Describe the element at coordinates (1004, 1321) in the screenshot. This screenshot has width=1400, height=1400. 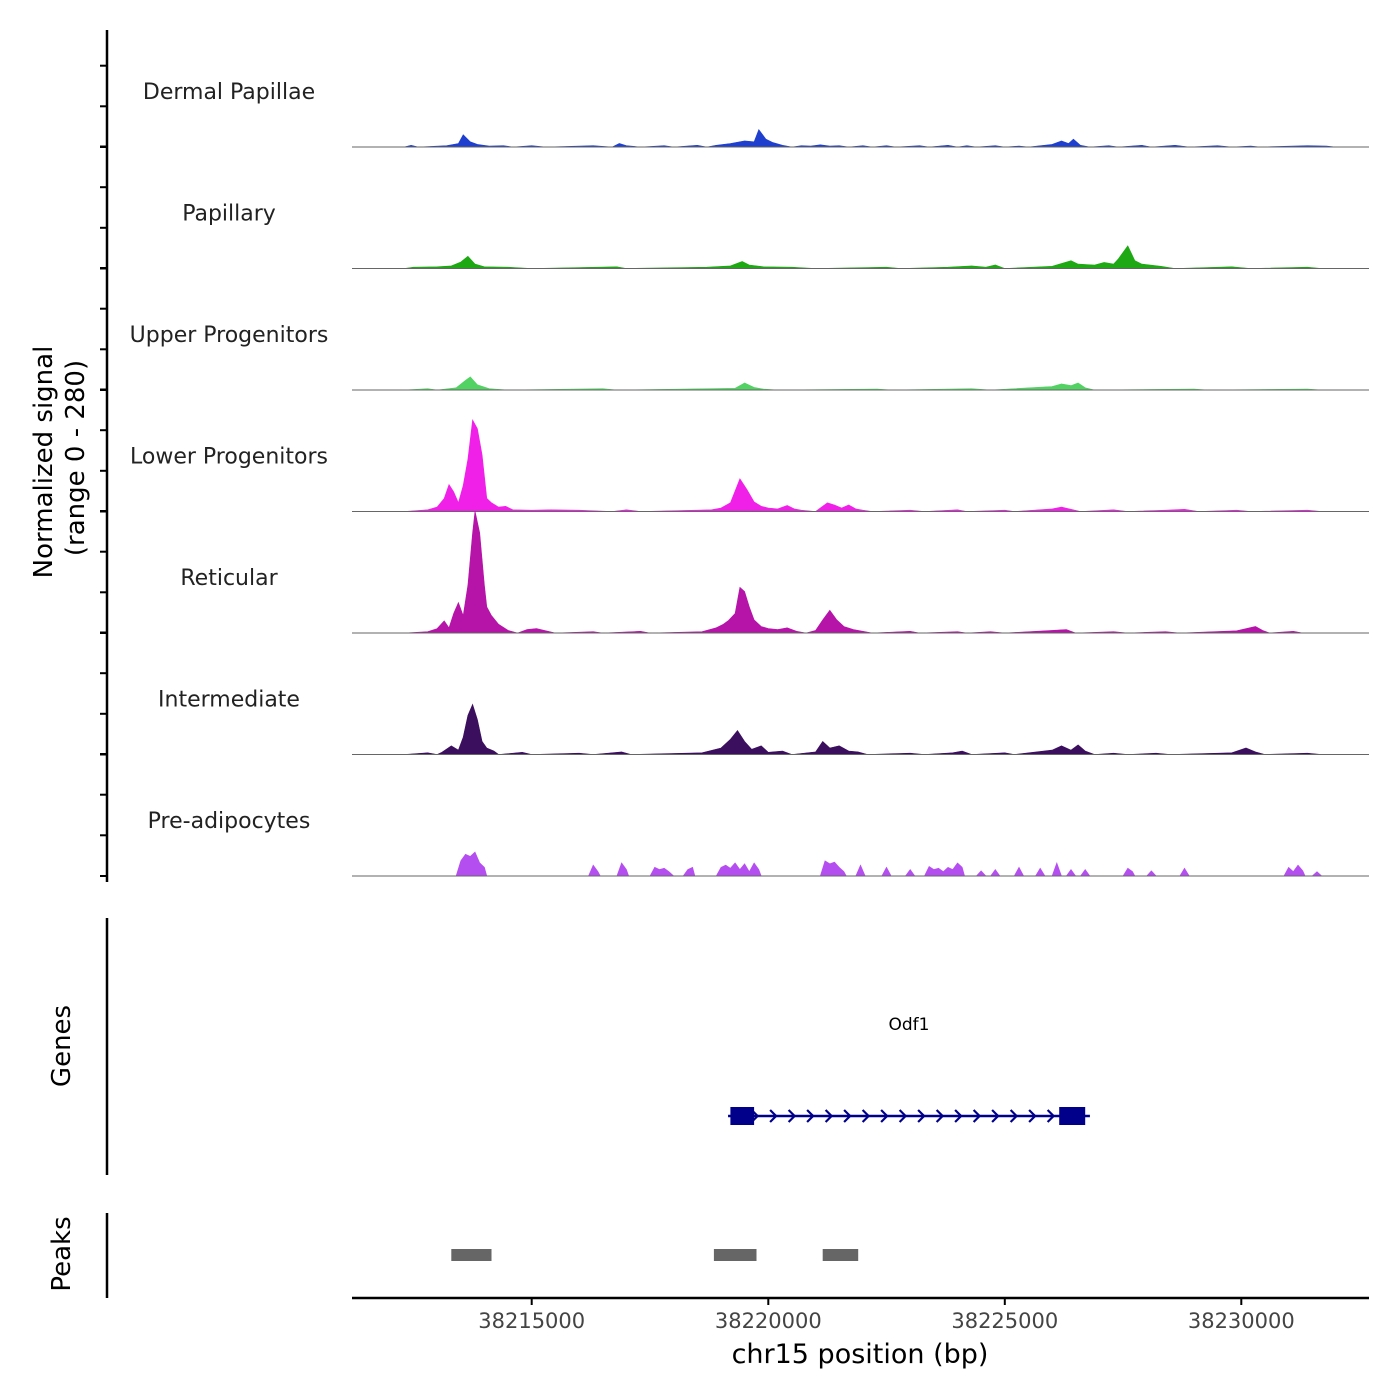
I see `x-tick-label: 38225000` at that location.